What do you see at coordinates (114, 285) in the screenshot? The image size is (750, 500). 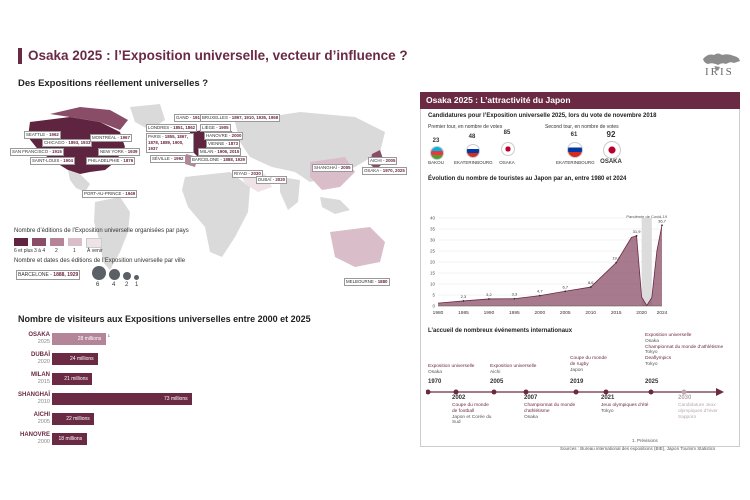 I see `legend-bubble-label: 4` at bounding box center [114, 285].